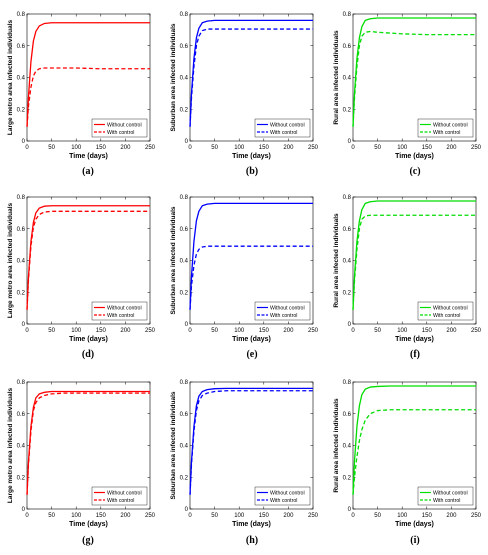 This screenshot has width=488, height=555. Describe the element at coordinates (415, 540) in the screenshot. I see `panel-label-i: (i)` at that location.